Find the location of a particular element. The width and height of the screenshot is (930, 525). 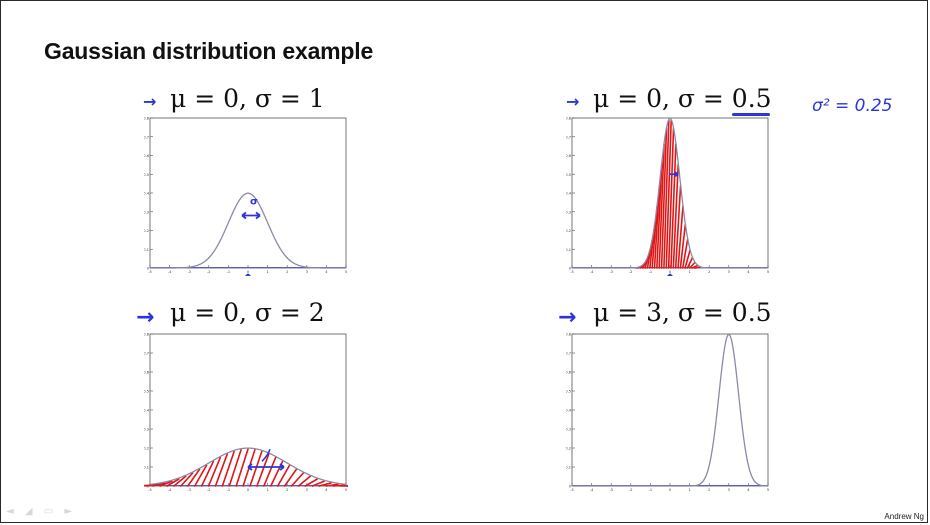

plot-title-3: μ = 0, σ = 2 is located at coordinates (247, 312).